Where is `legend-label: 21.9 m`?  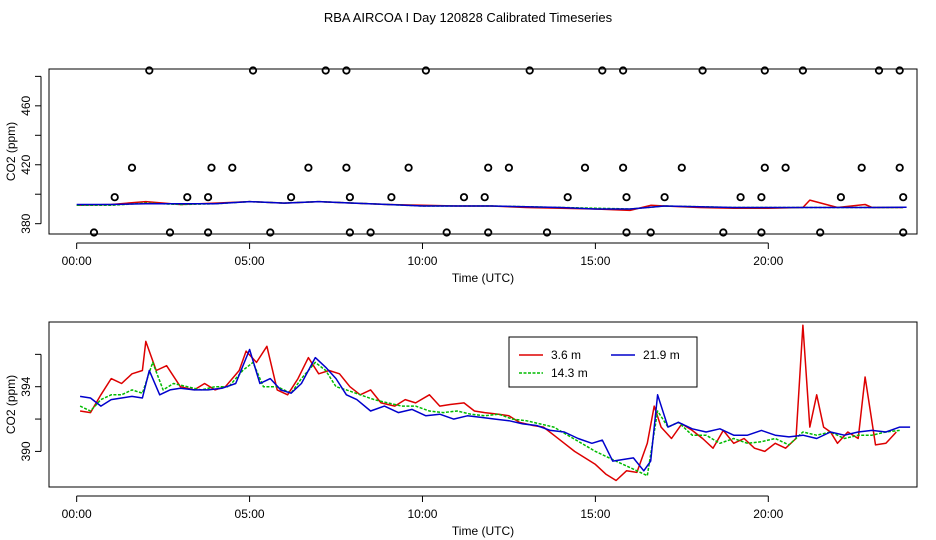
legend-label: 21.9 m is located at coordinates (661, 355).